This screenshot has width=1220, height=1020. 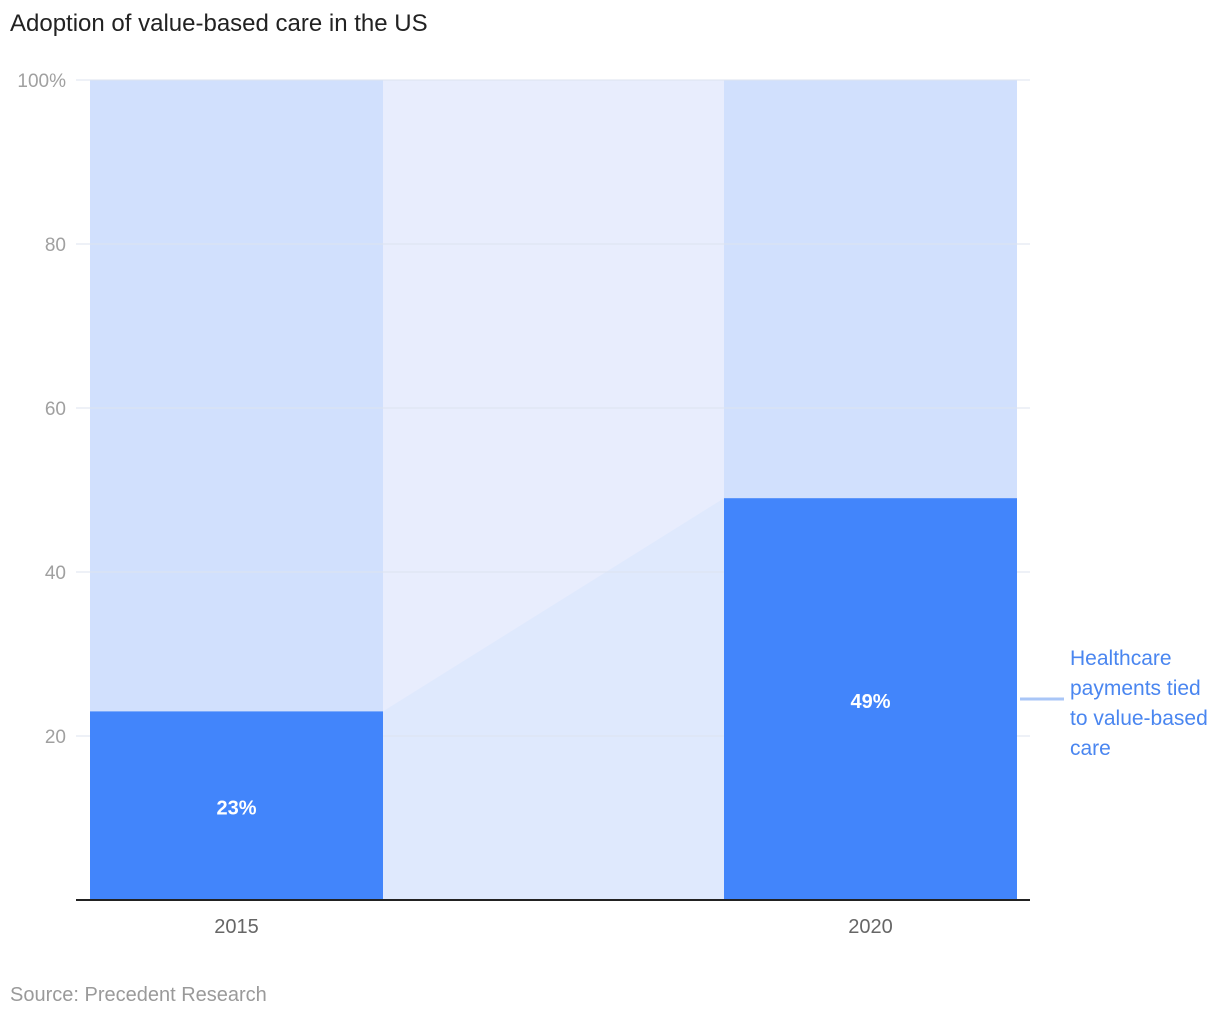 I want to click on bar-2020, so click(x=870, y=699).